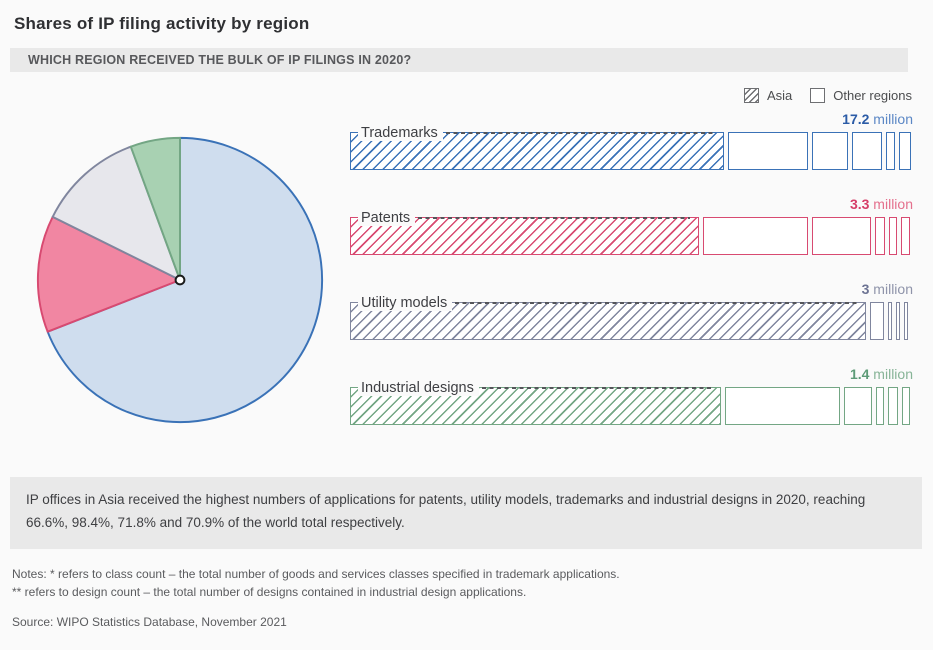  I want to click on bar-label-bar: Industrial designs, so click(536, 388).